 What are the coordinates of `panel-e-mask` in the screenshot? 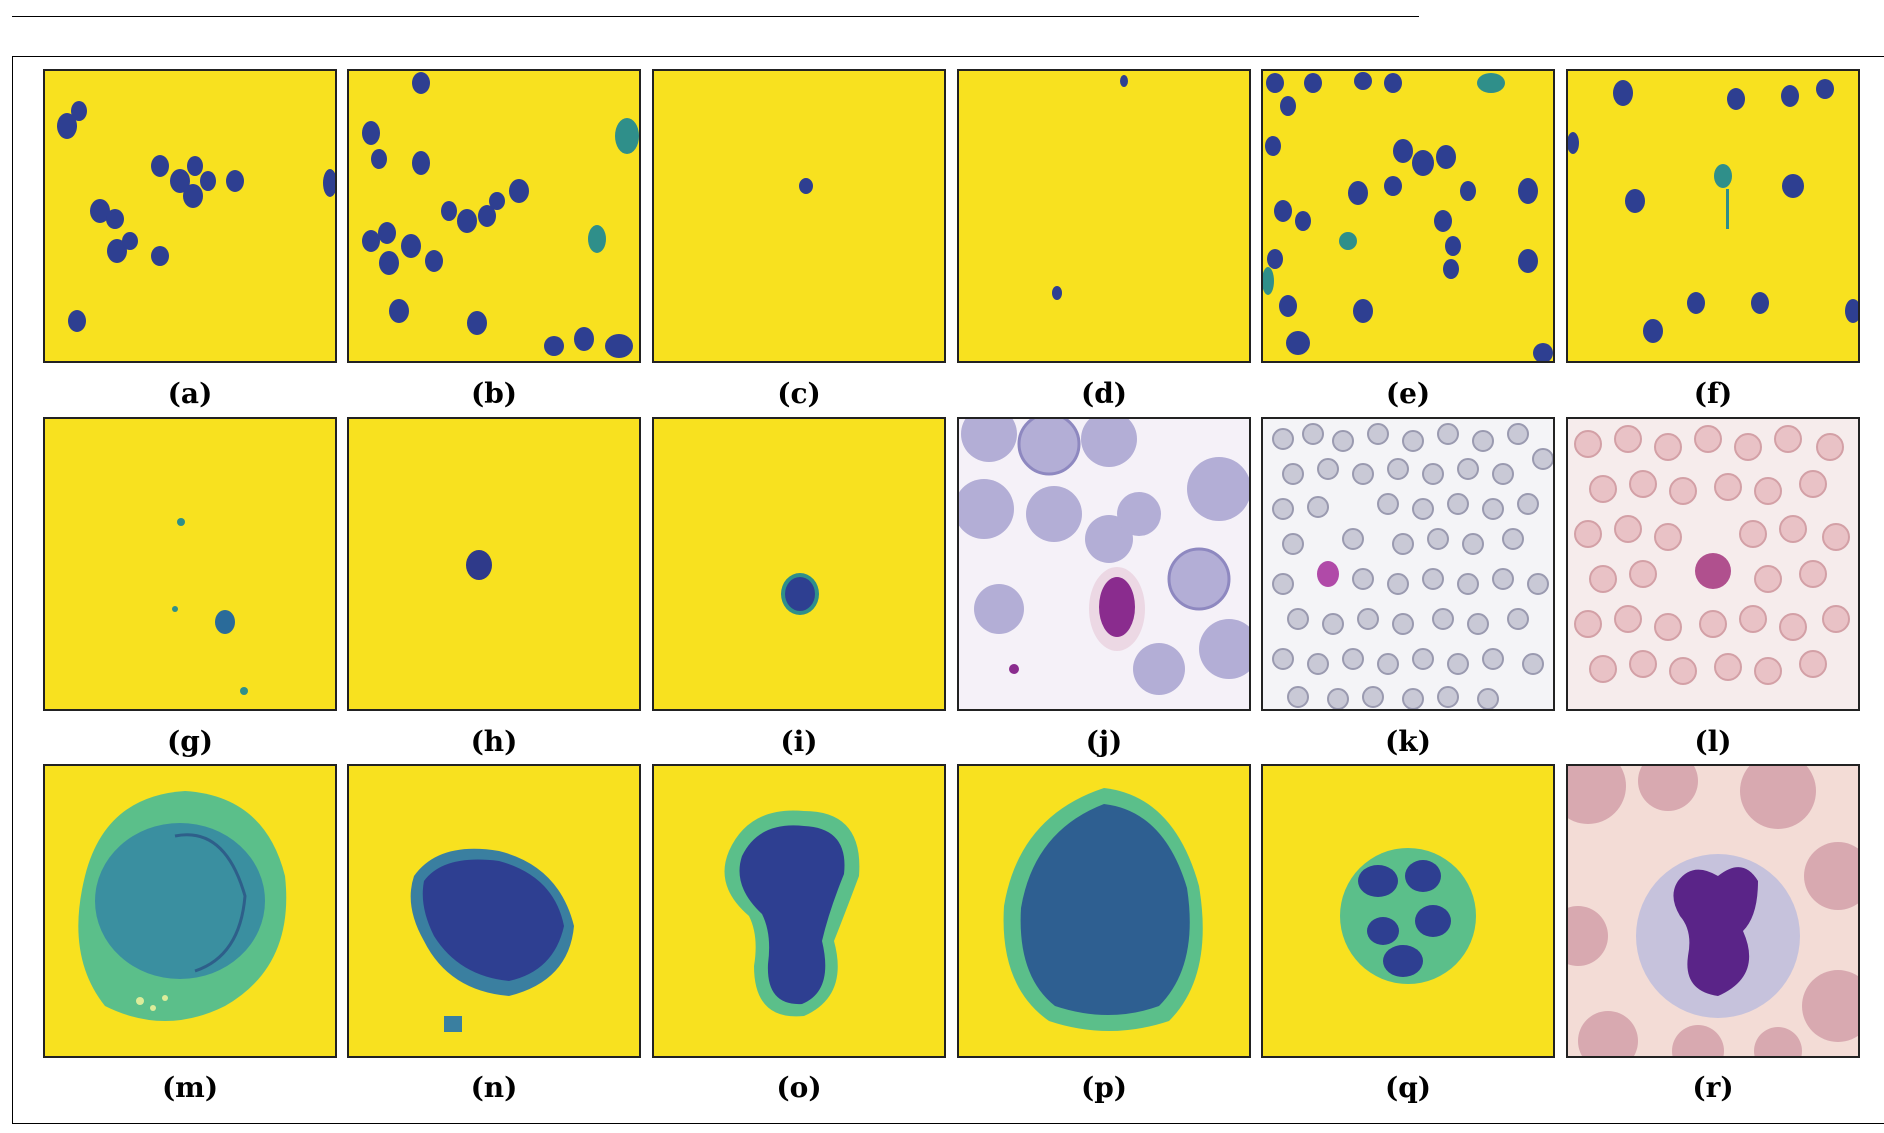 It's located at (1408, 216).